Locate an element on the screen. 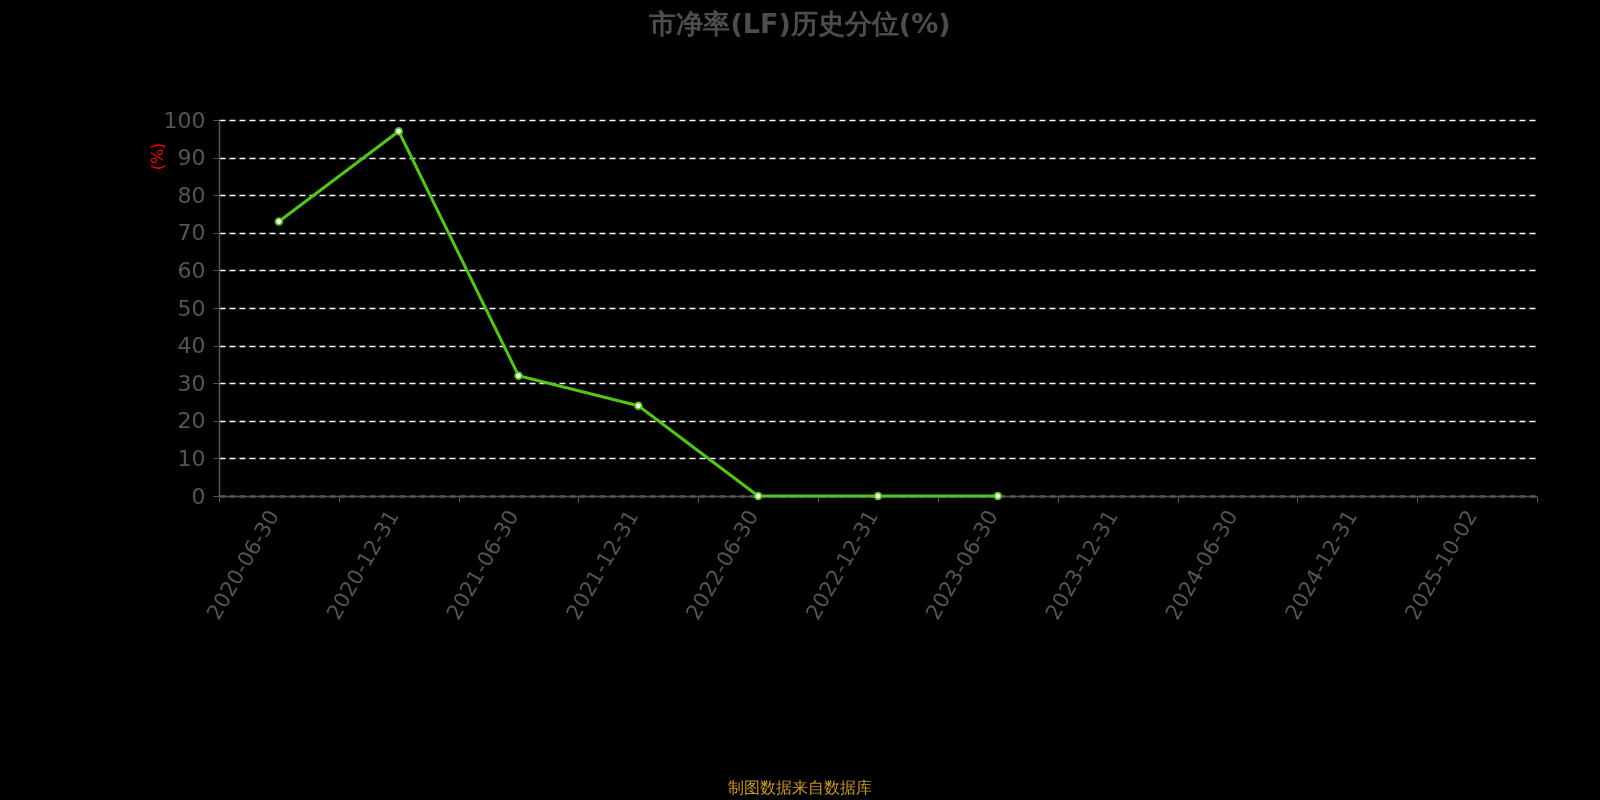 The height and width of the screenshot is (800, 1600). y-tick-label: 60 is located at coordinates (191, 270).